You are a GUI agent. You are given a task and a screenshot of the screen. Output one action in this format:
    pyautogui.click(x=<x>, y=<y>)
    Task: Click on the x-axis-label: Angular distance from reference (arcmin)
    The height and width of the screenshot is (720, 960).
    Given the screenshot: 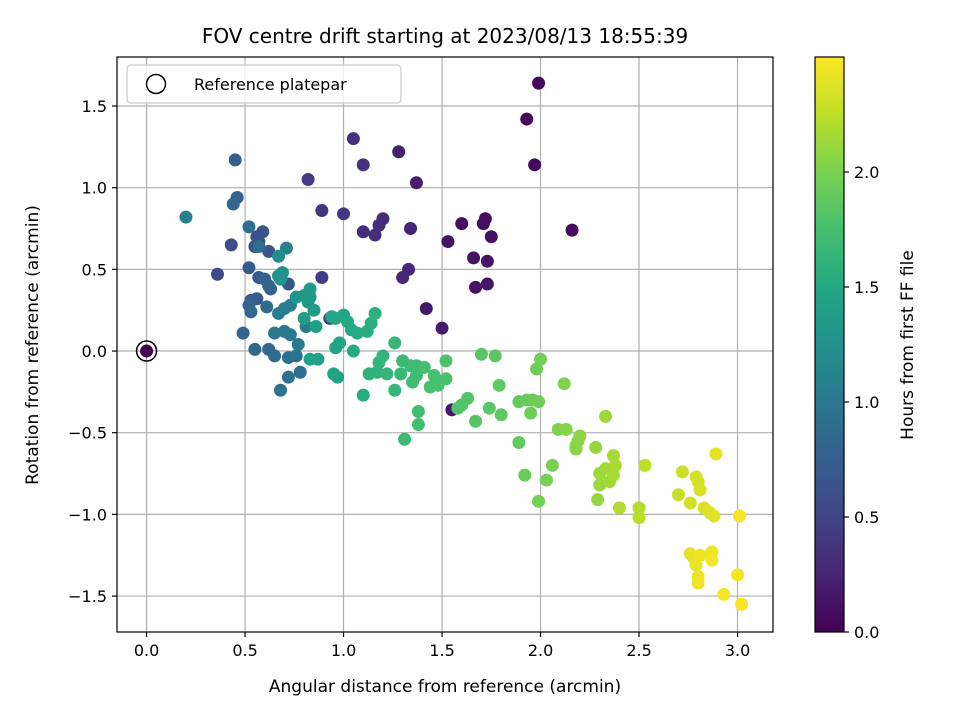 What is the action you would take?
    pyautogui.click(x=445, y=687)
    